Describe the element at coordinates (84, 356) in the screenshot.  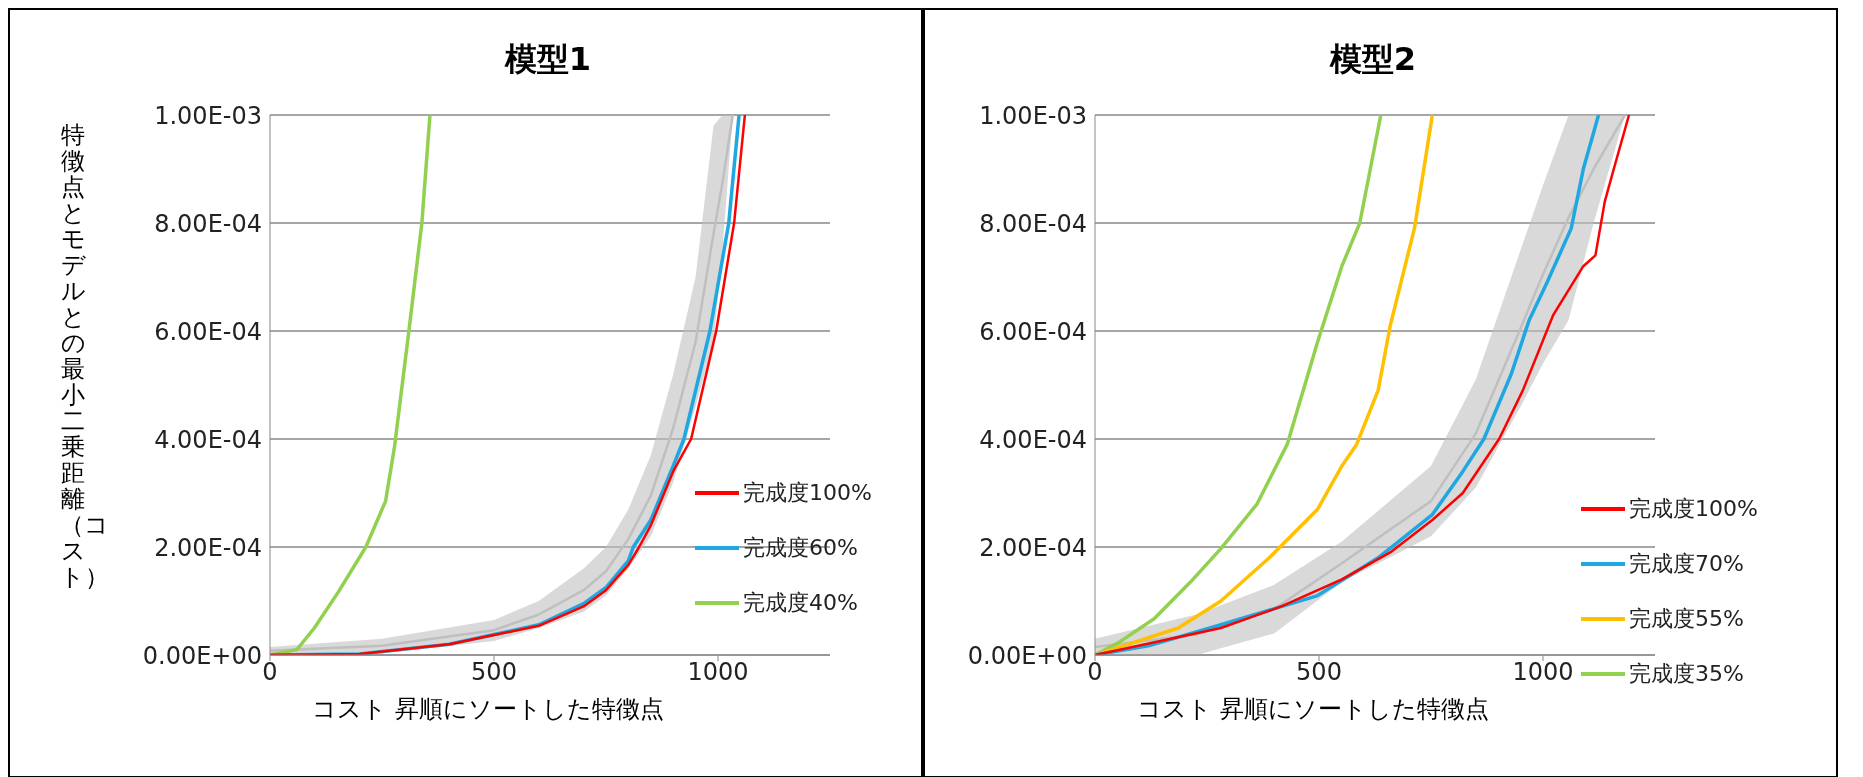
I see `text: 特徴点とモデルとの最小二乗距離（コスト）` at that location.